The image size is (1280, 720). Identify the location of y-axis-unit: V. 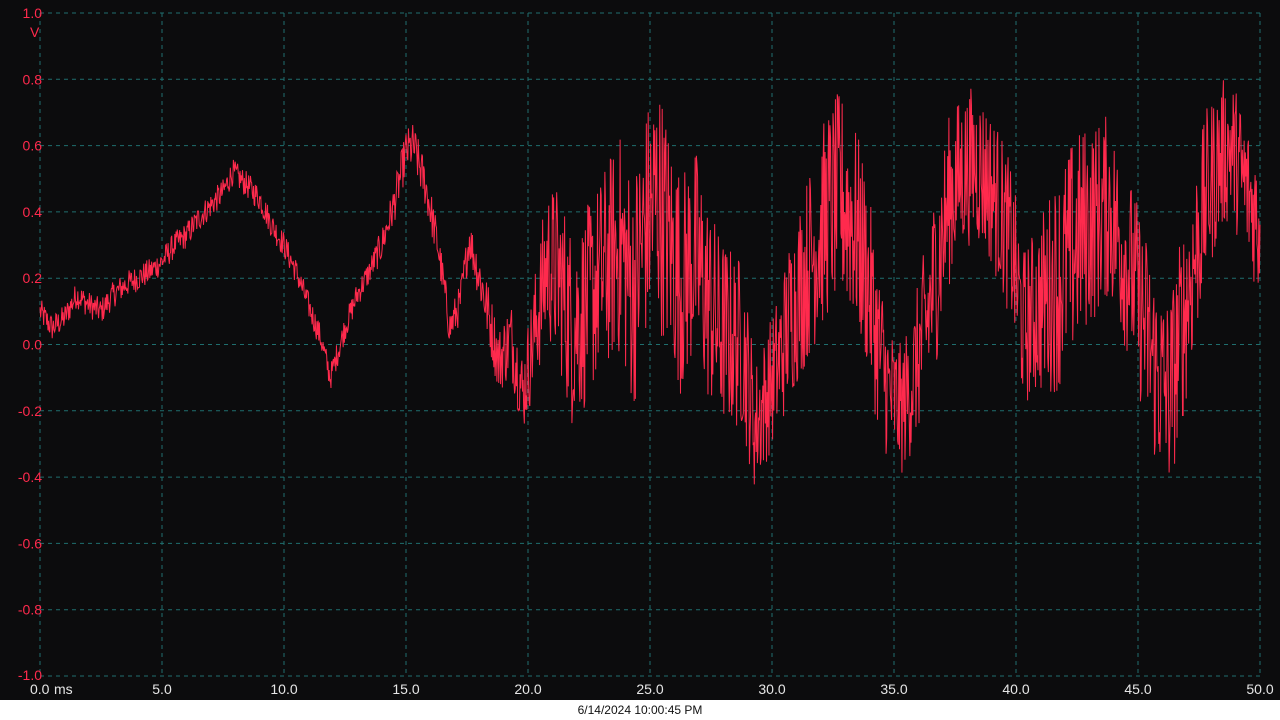
(35, 32).